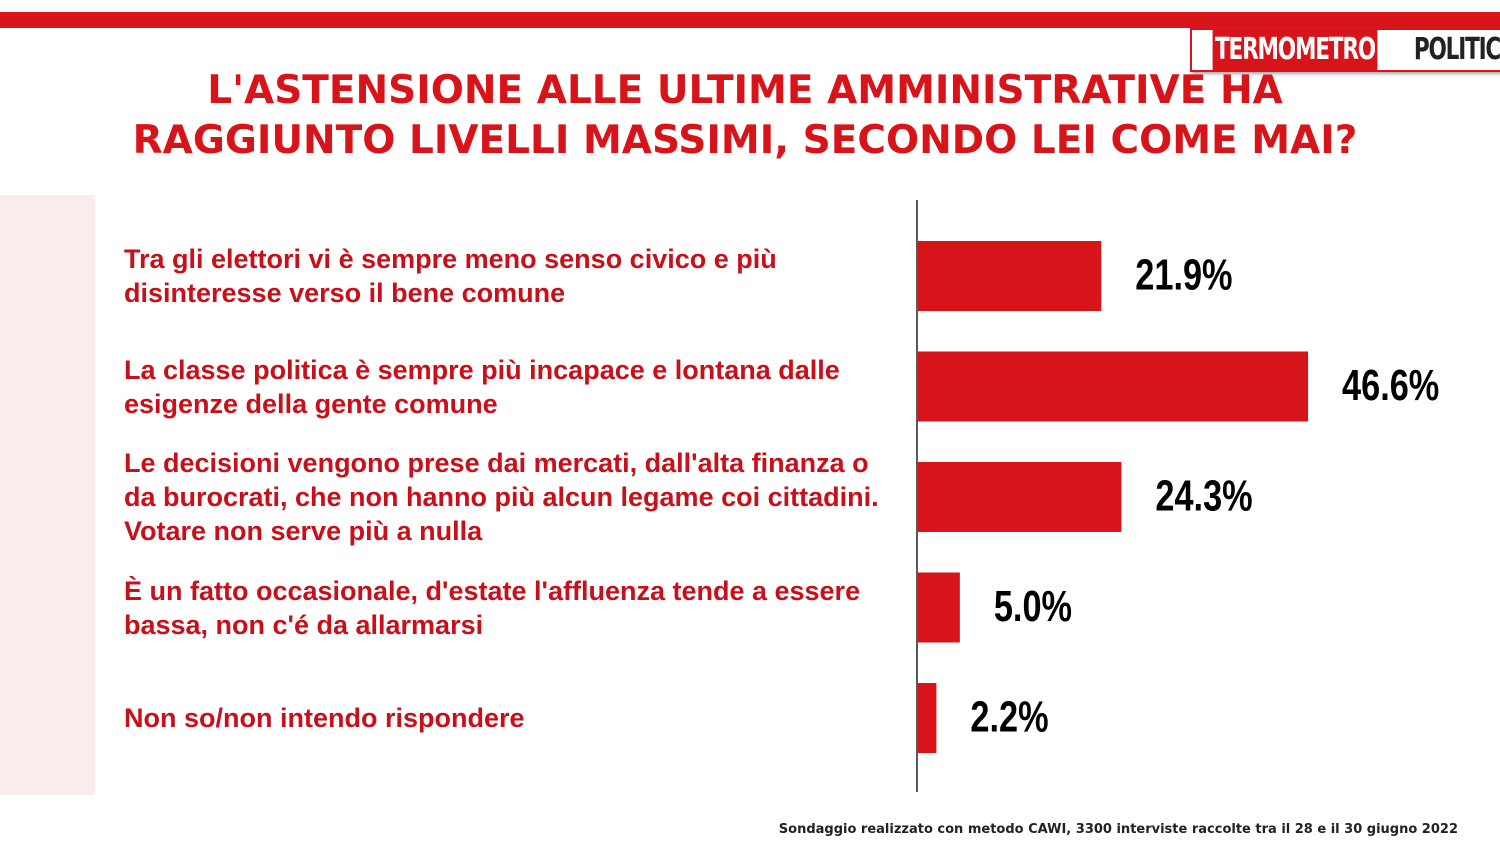  What do you see at coordinates (750, 20) in the screenshot?
I see `top-band` at bounding box center [750, 20].